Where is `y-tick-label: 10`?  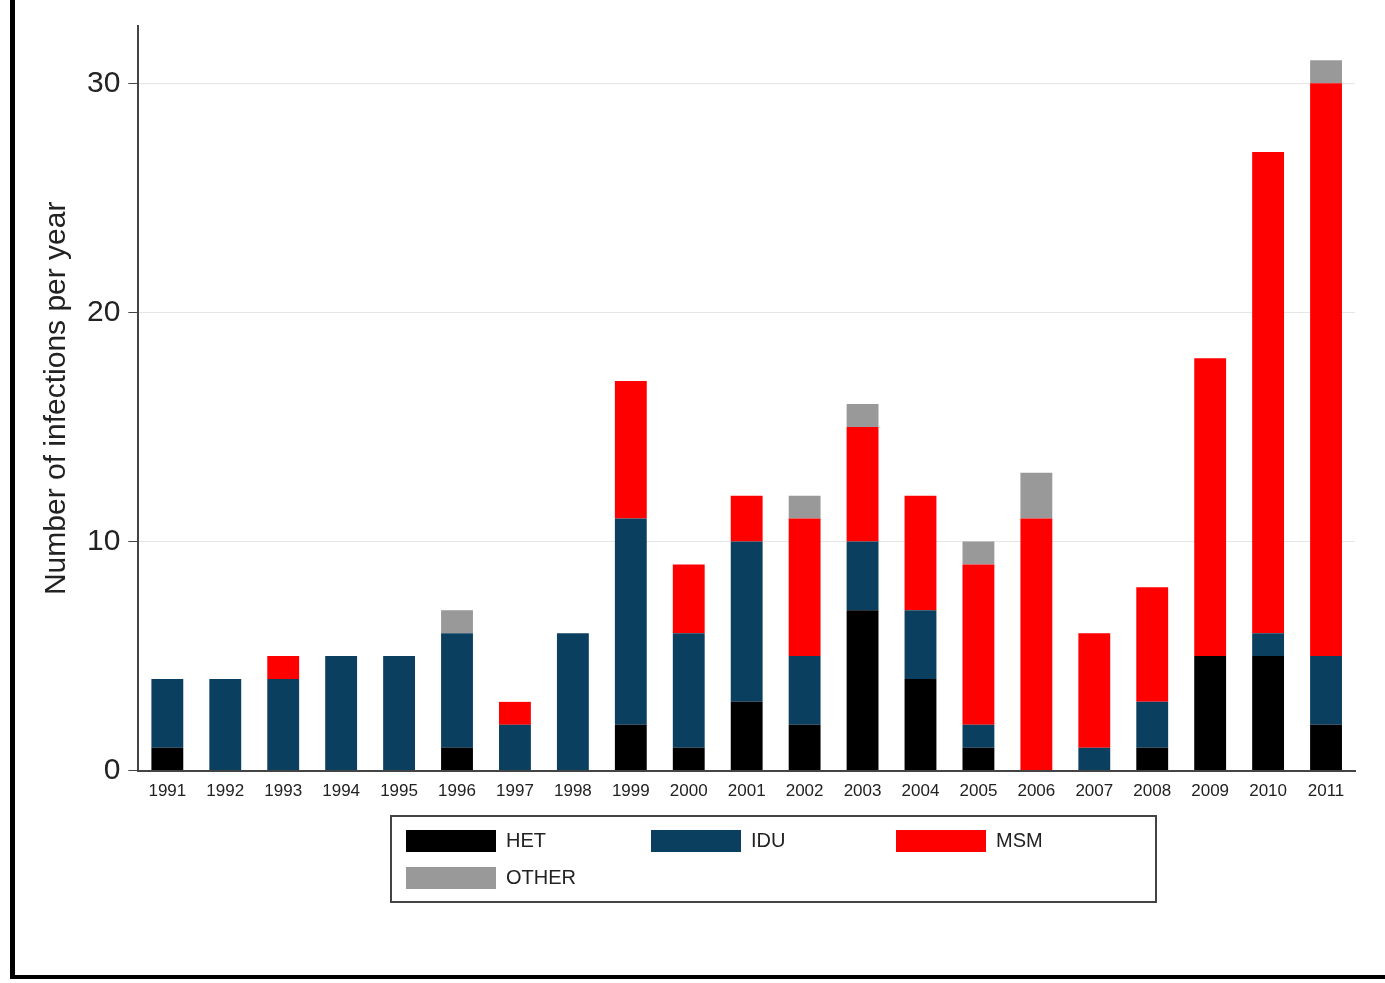 y-tick-label: 10 is located at coordinates (103, 539).